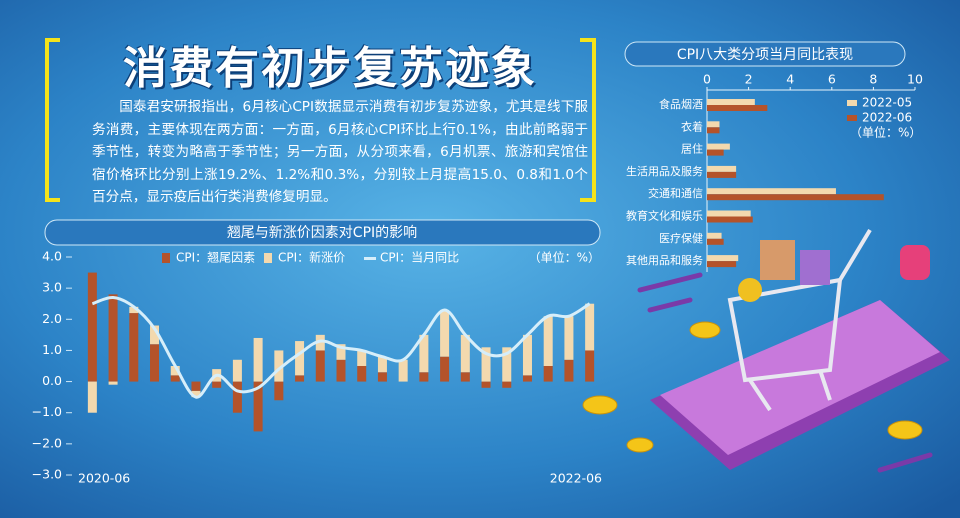 The height and width of the screenshot is (518, 960). Describe the element at coordinates (47, 442) in the screenshot. I see `y-tick-label: −2.0` at that location.